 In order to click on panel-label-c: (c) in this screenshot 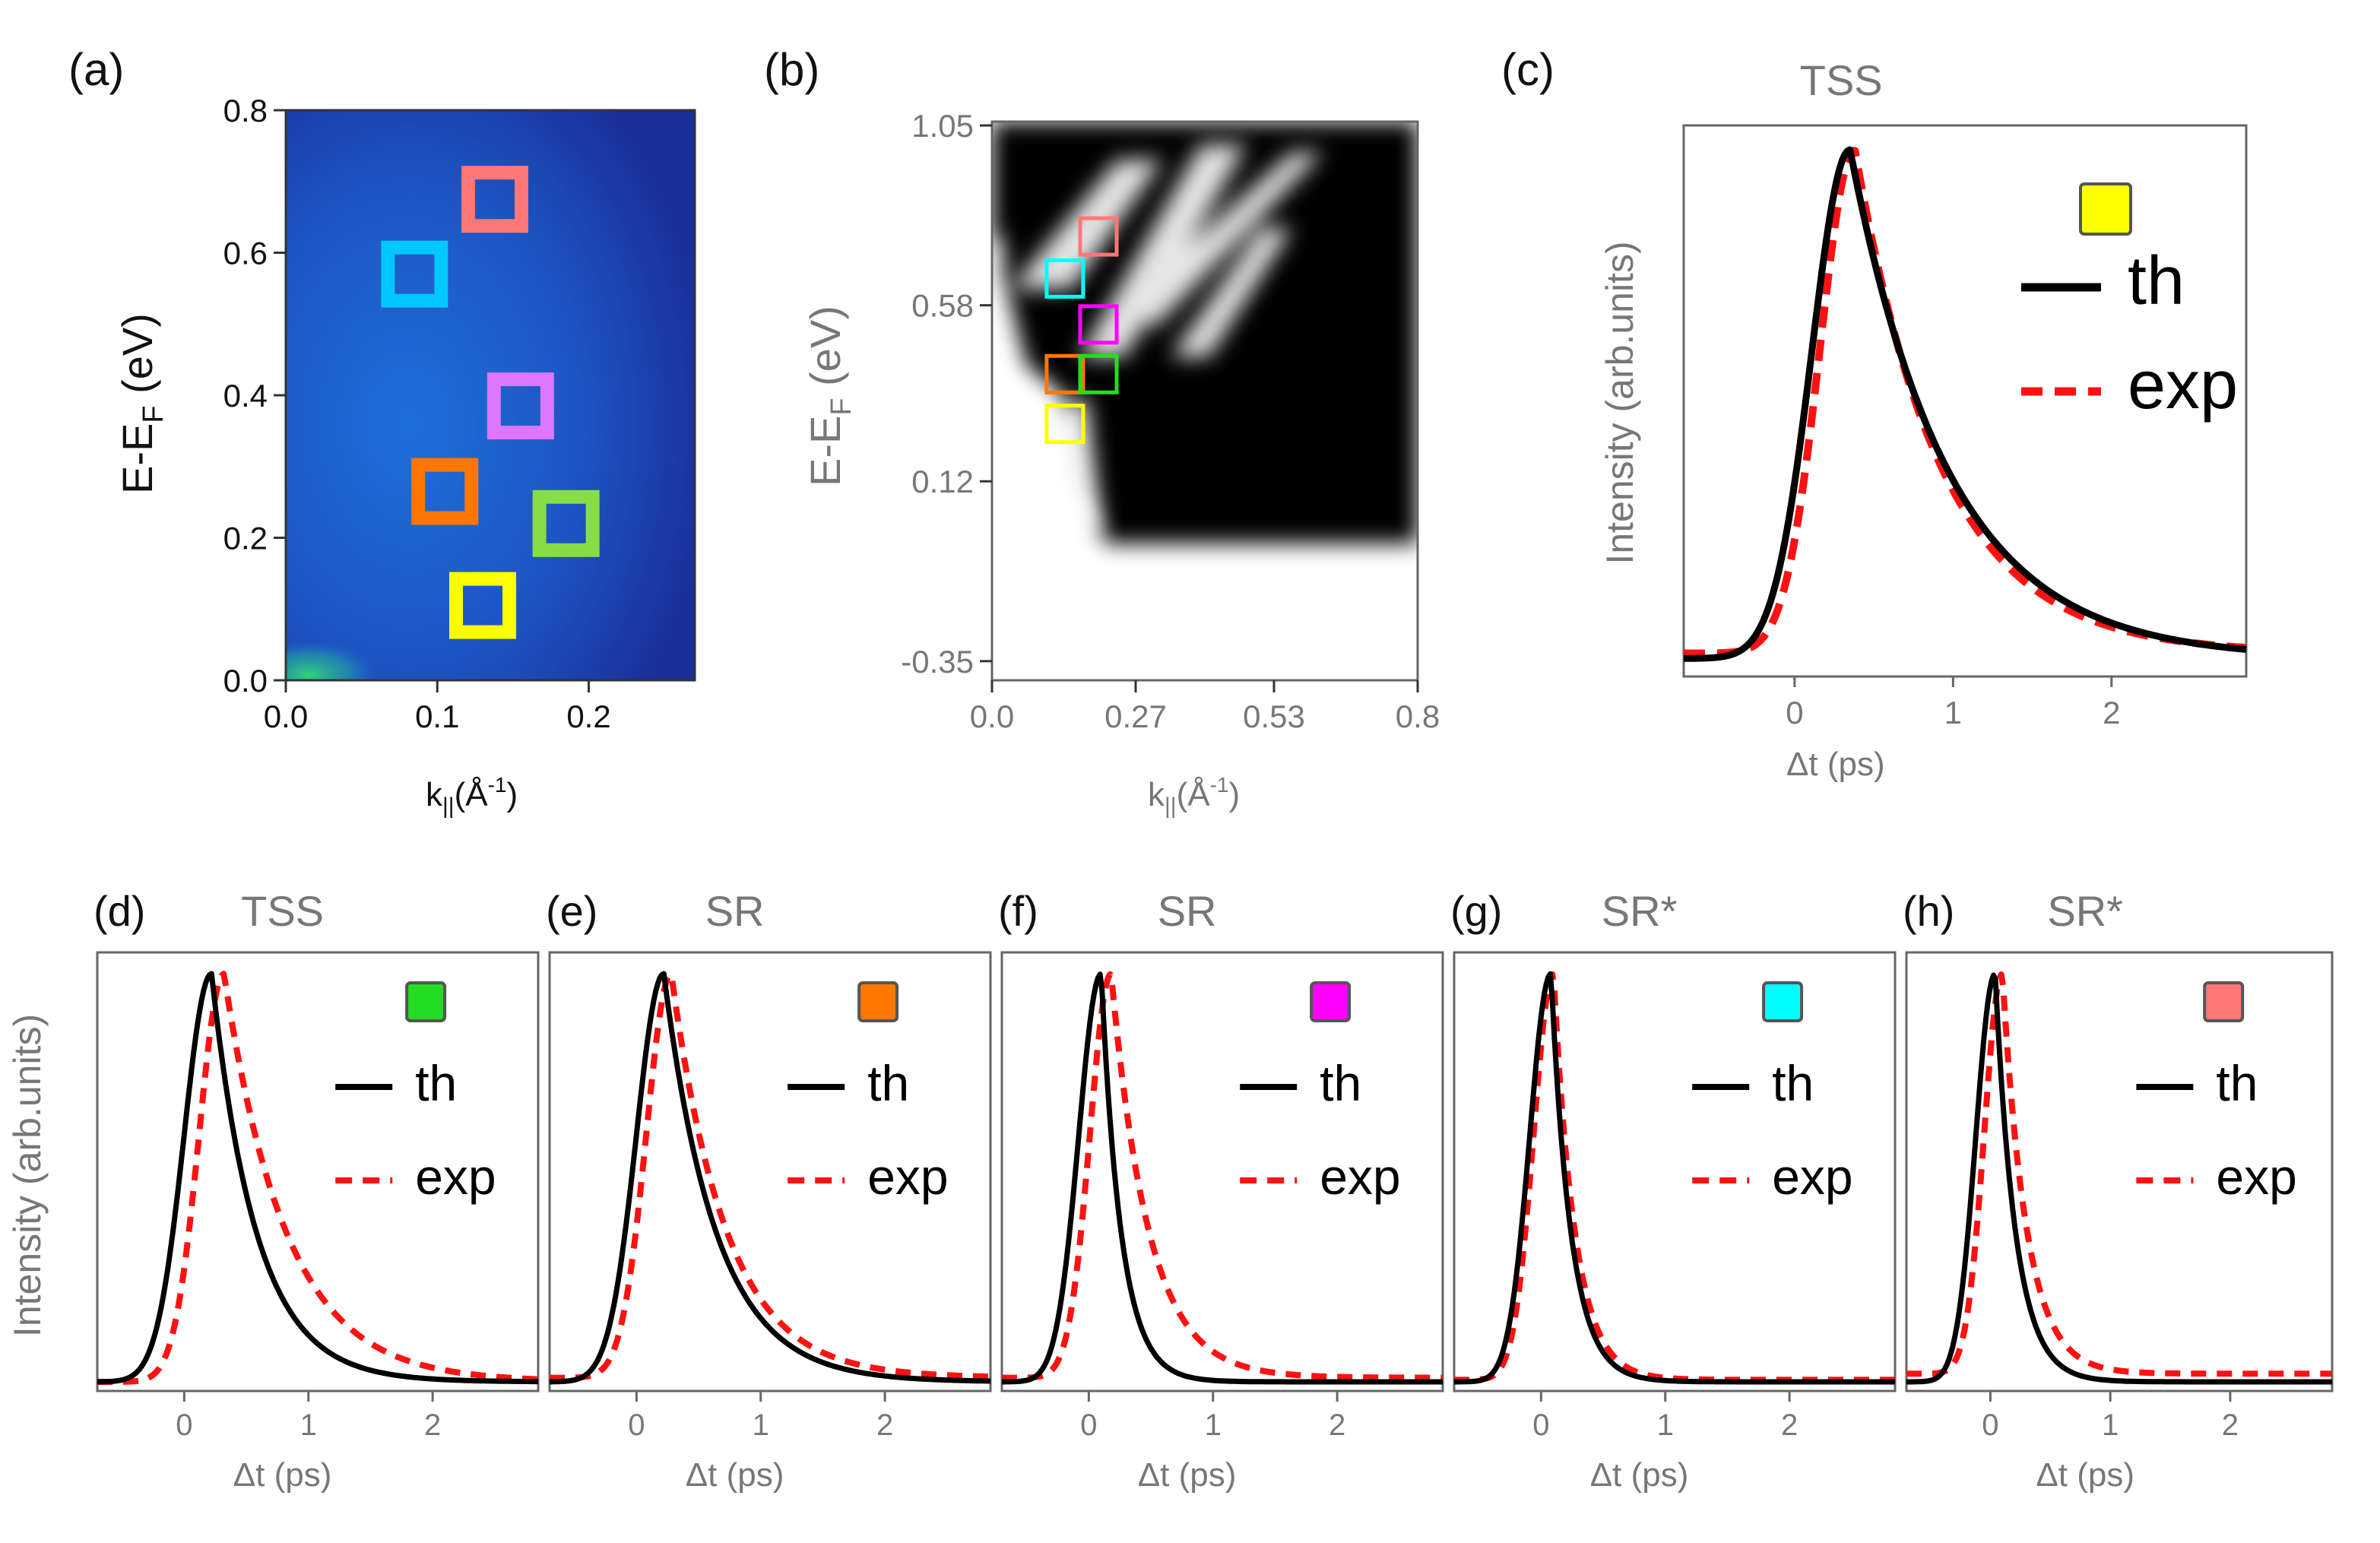, I will do `click(1527, 69)`.